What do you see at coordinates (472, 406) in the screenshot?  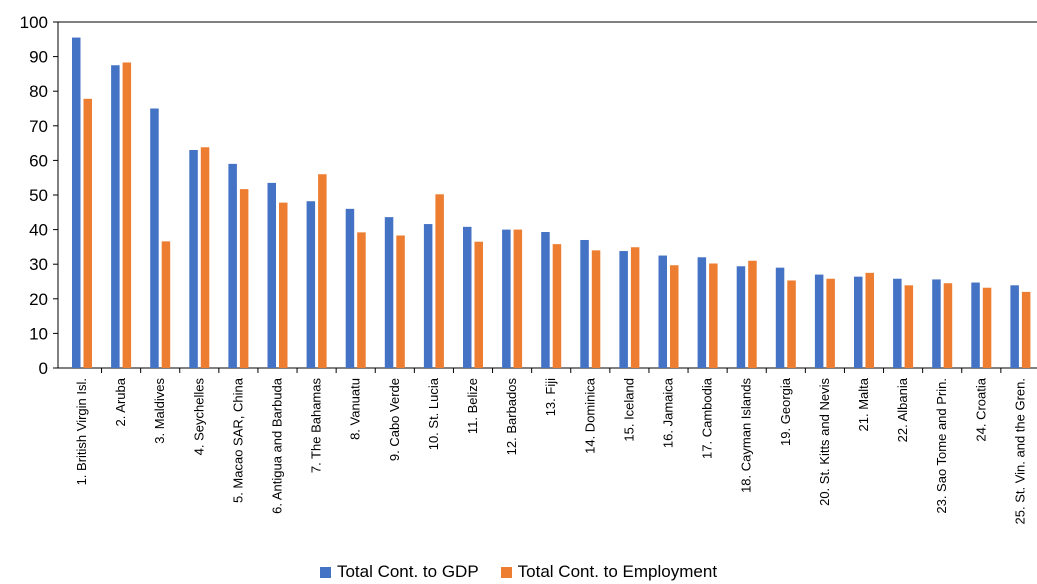 I see `x-tick-label-11: 11. Belize` at bounding box center [472, 406].